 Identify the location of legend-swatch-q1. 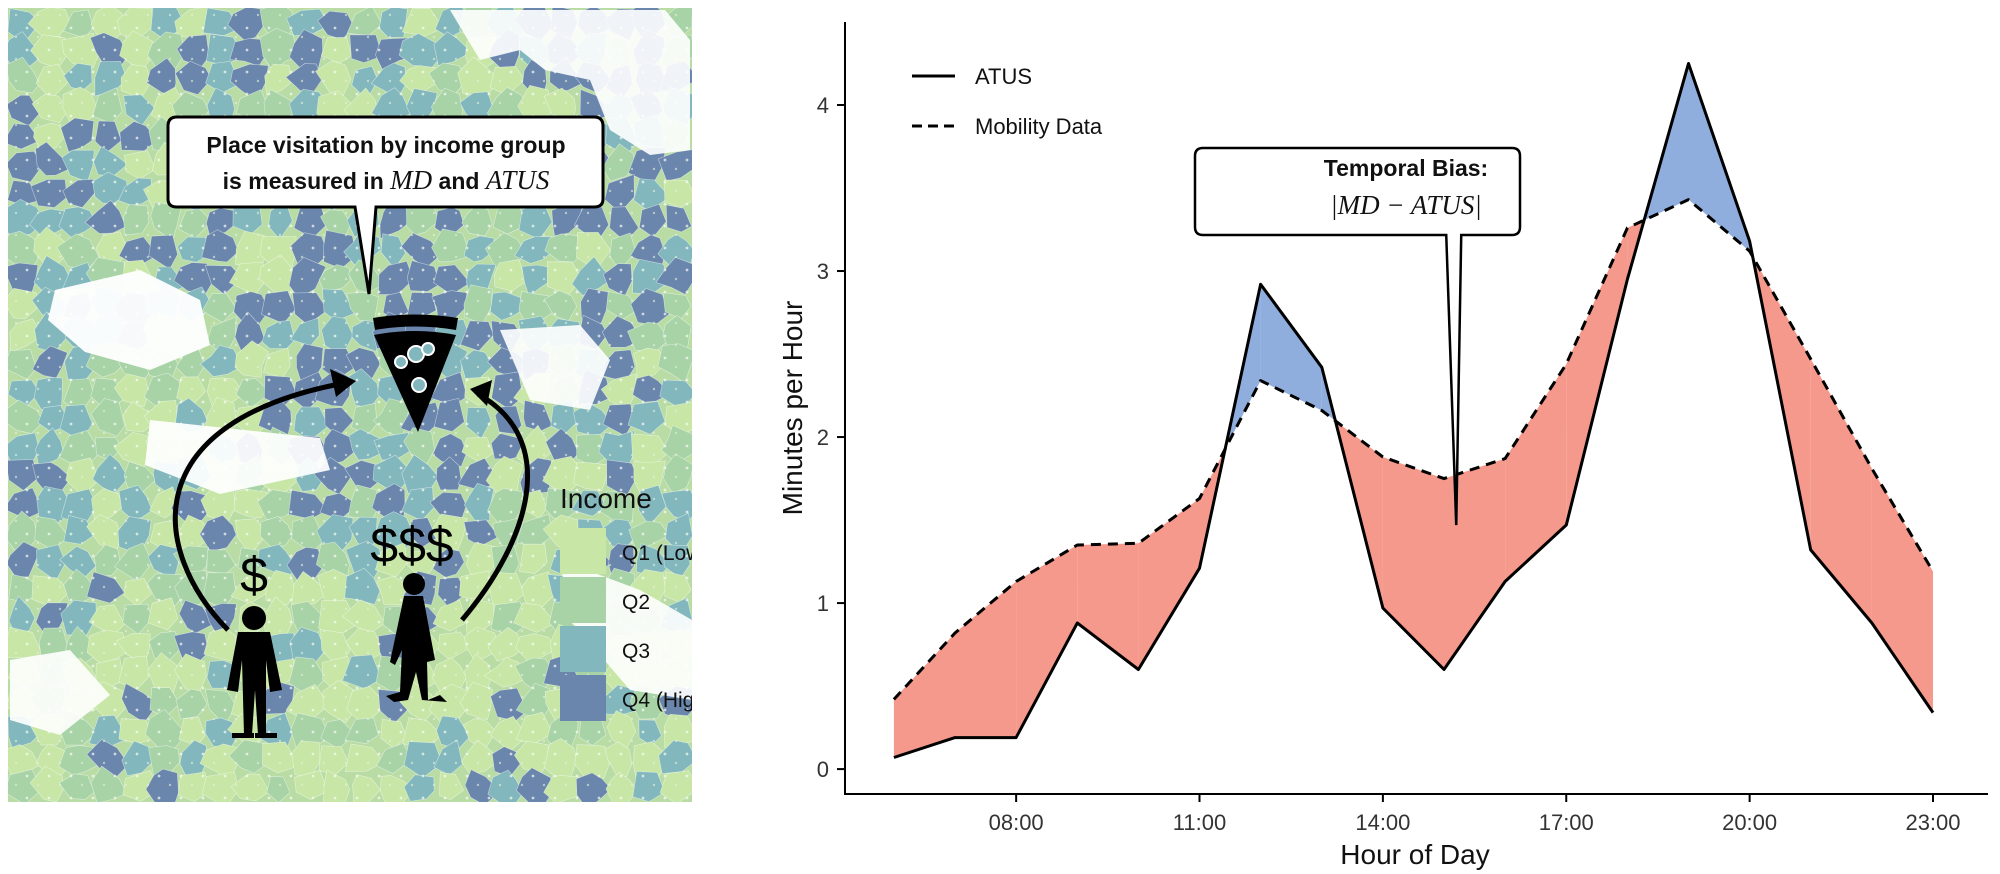
(583, 551).